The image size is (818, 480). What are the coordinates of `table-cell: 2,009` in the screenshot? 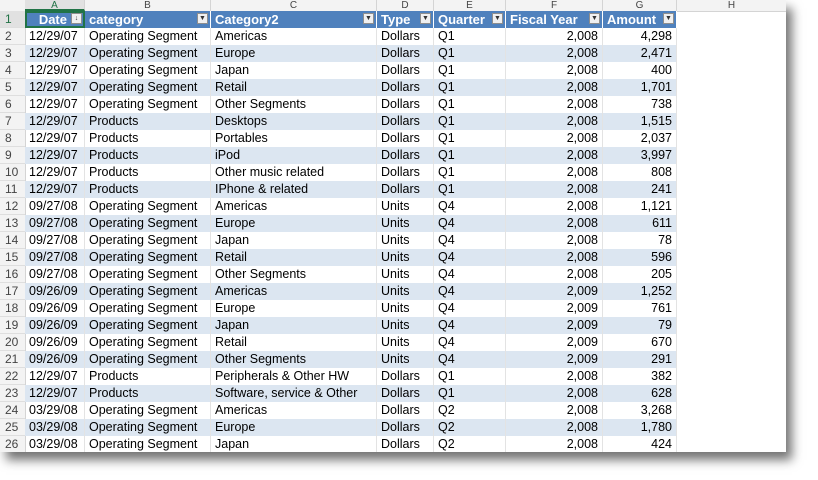 It's located at (554, 359).